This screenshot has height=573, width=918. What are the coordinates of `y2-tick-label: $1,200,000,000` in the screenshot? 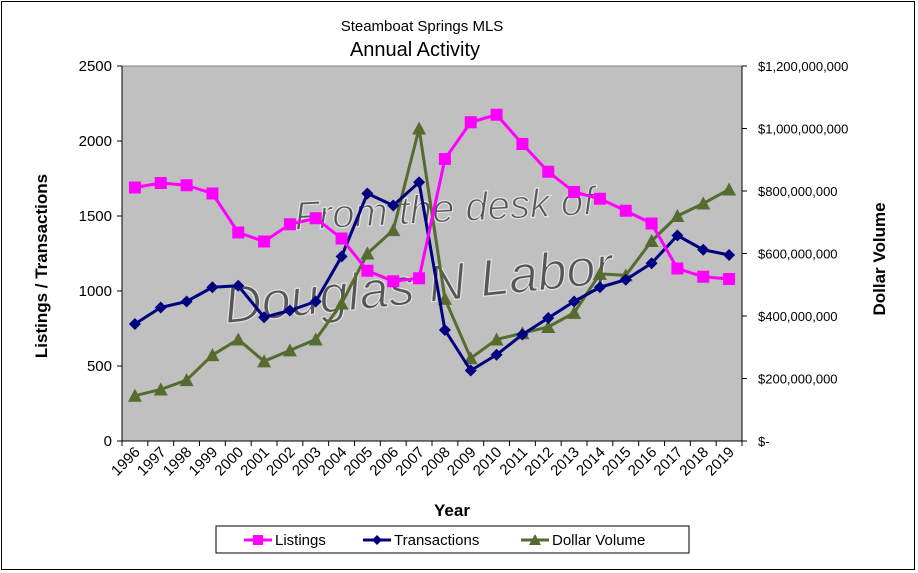 It's located at (803, 66).